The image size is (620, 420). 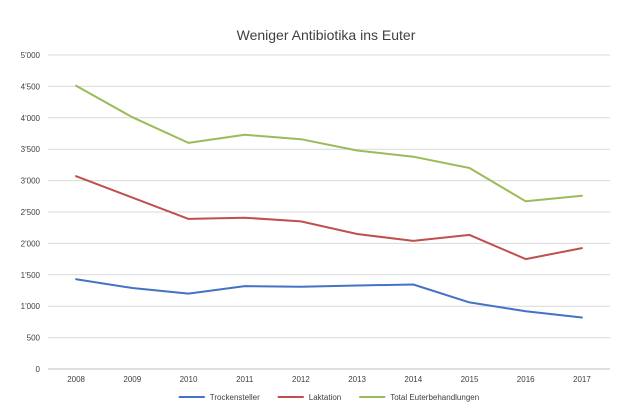 I want to click on series-line-trockensteller, so click(x=329, y=298).